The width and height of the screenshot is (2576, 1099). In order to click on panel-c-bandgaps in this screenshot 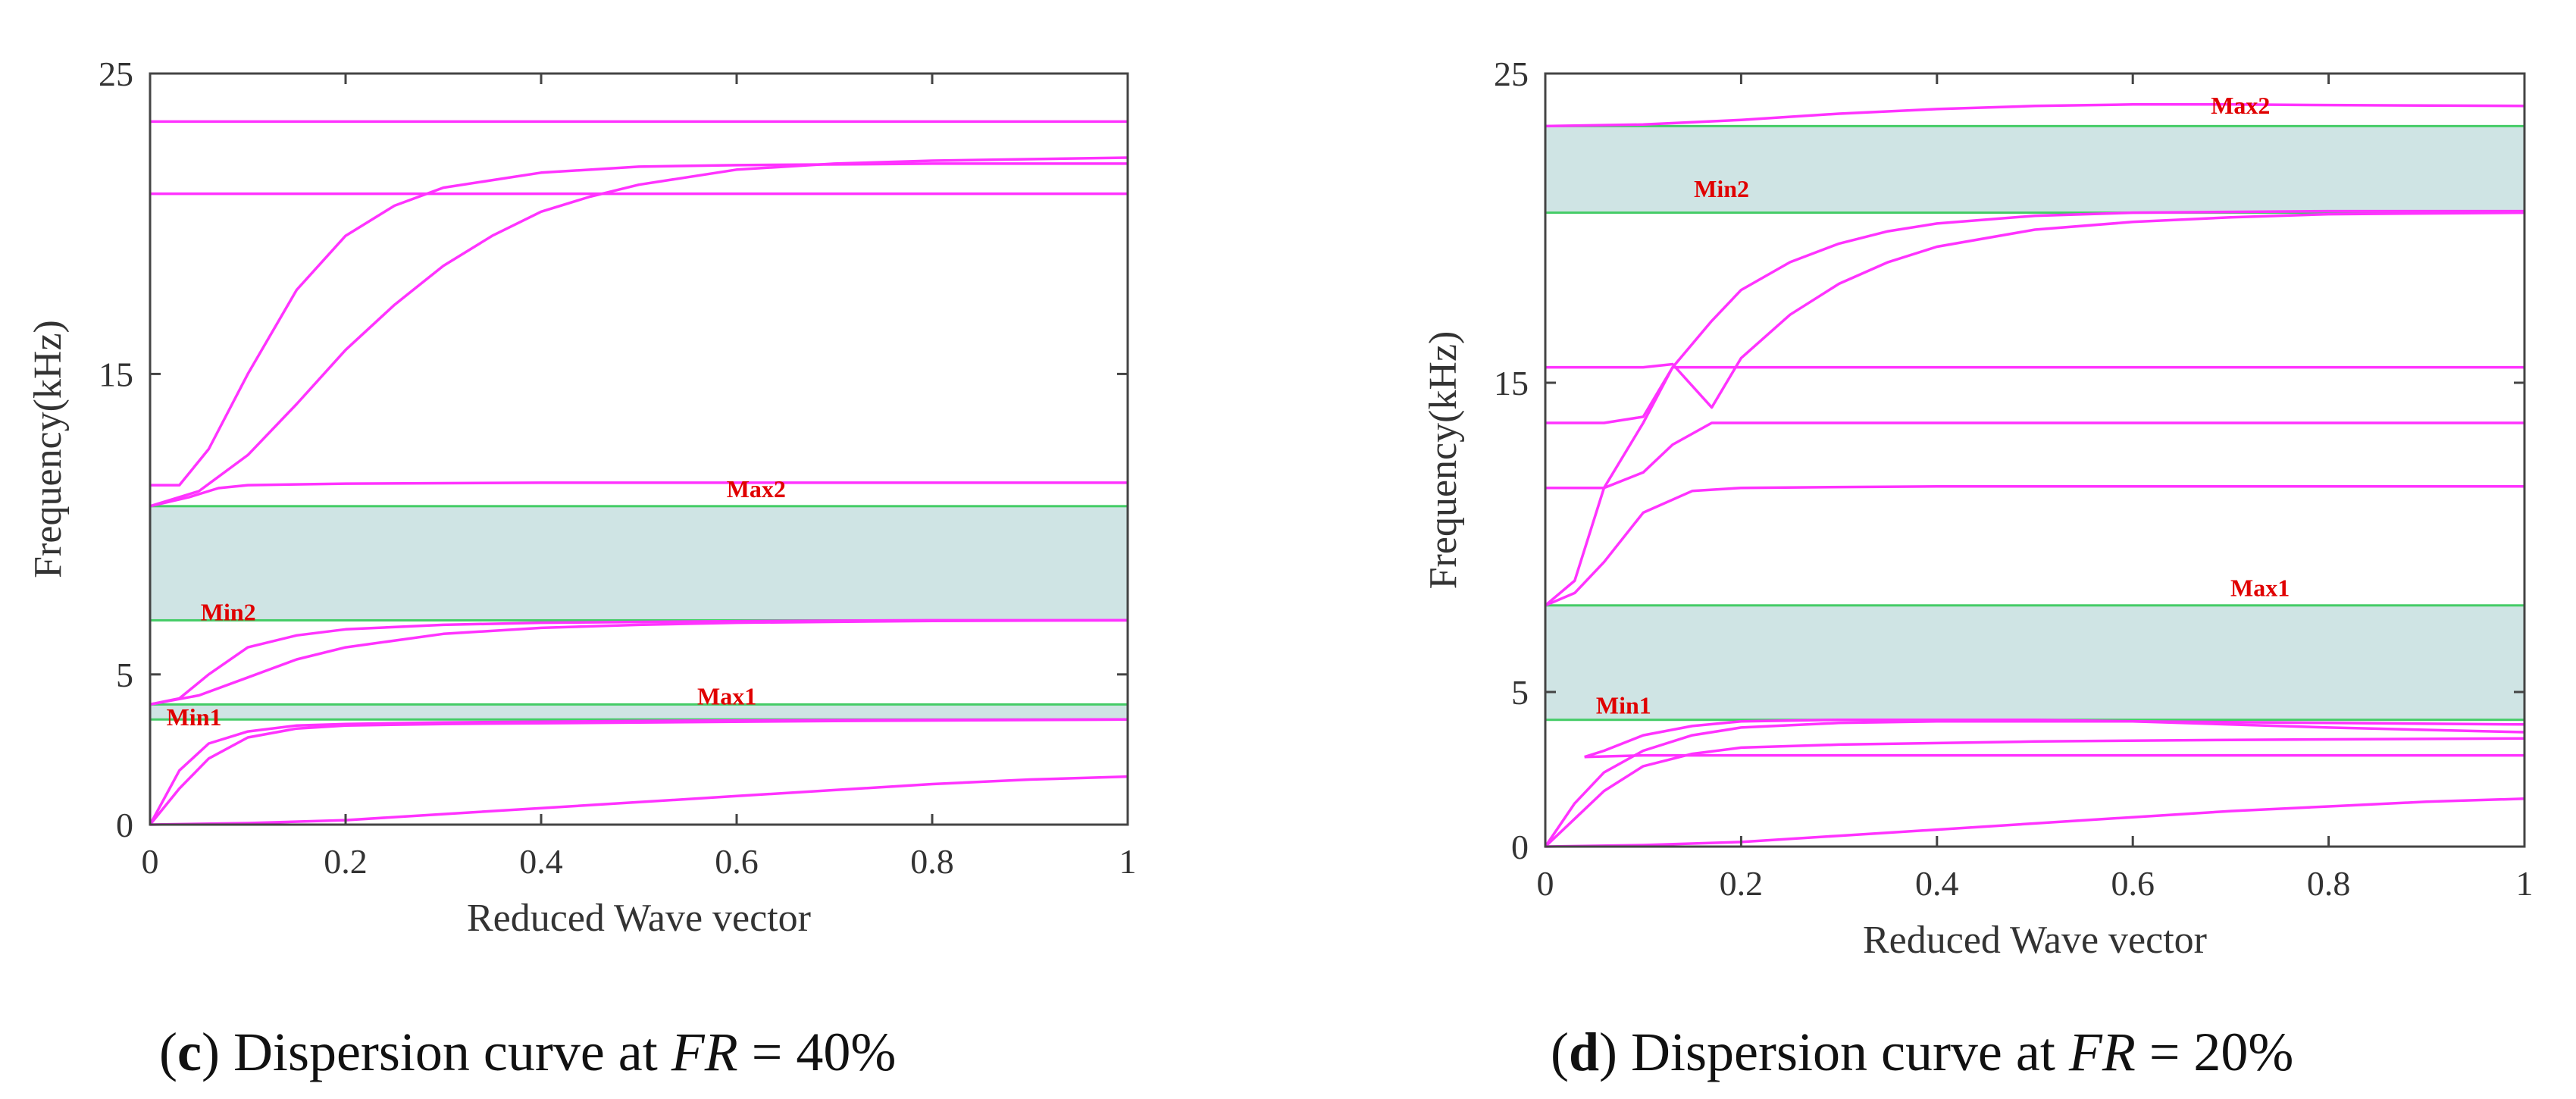, I will do `click(639, 613)`.